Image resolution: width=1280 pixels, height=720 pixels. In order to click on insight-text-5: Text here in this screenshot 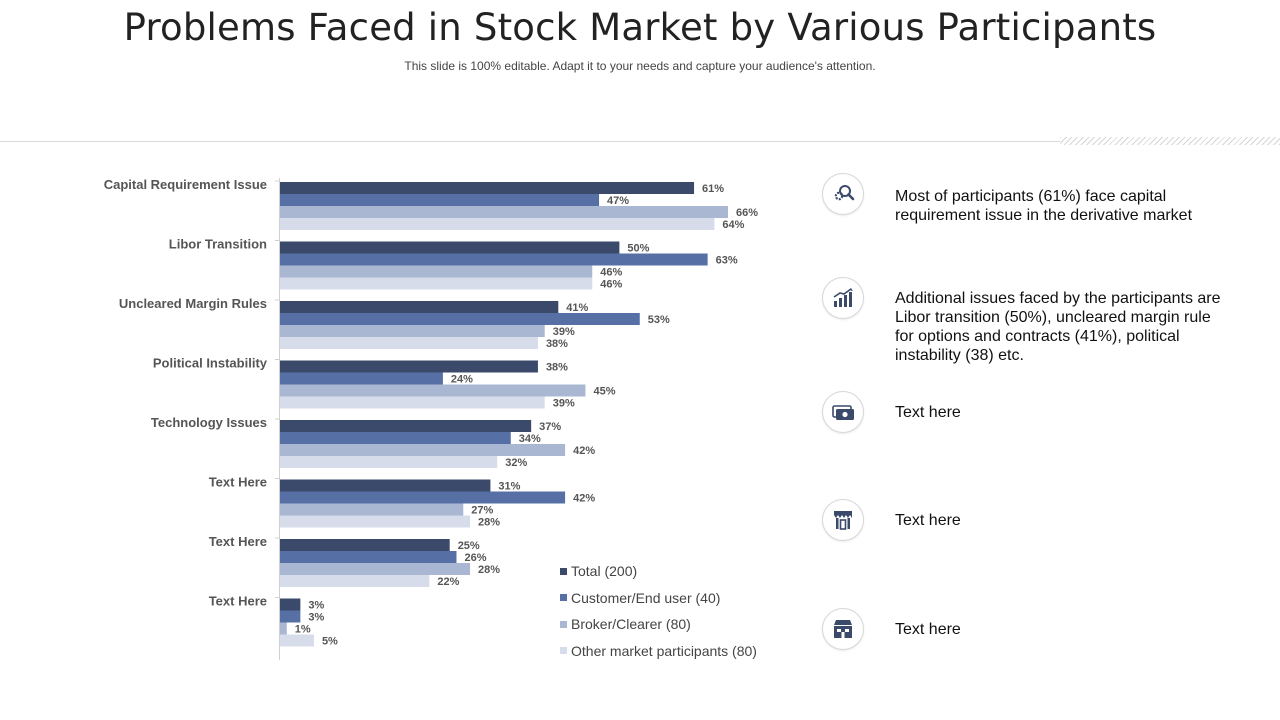, I will do `click(928, 629)`.